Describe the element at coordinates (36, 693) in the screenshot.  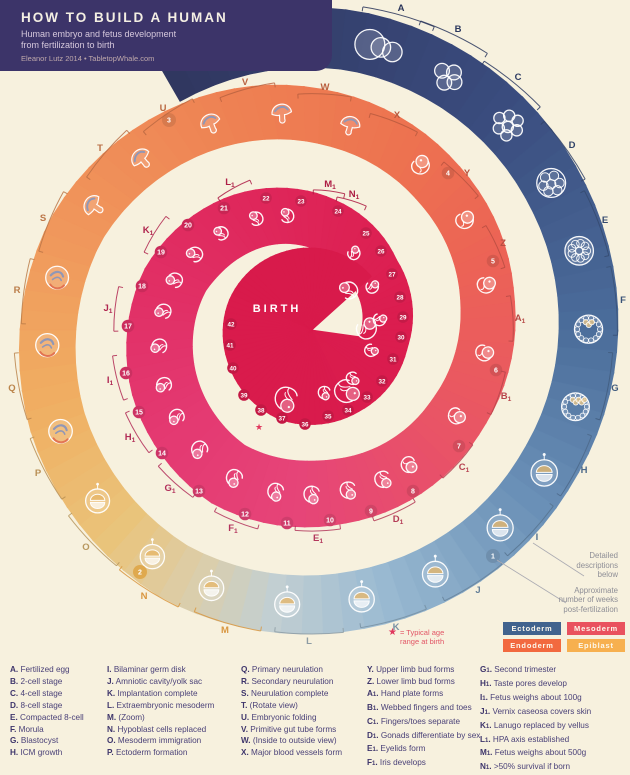
I see `stage-description-C: C. 4-cell stage` at that location.